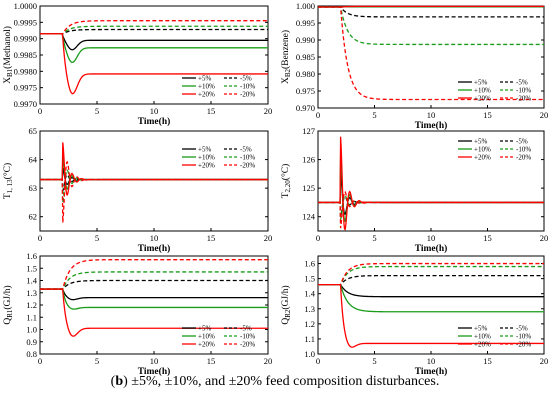  What do you see at coordinates (31, 268) in the screenshot?
I see `y-tick-label: 1.5` at bounding box center [31, 268].